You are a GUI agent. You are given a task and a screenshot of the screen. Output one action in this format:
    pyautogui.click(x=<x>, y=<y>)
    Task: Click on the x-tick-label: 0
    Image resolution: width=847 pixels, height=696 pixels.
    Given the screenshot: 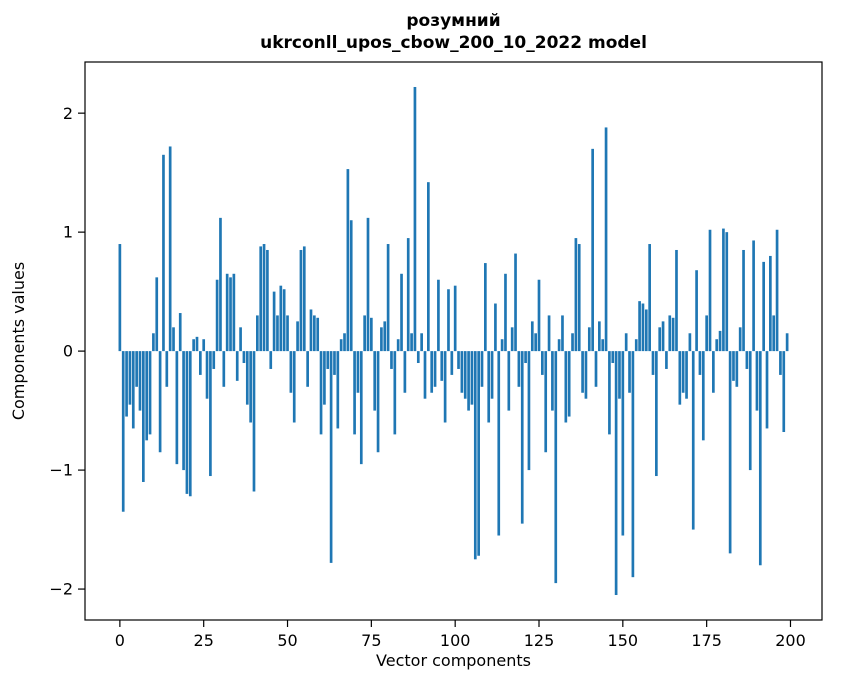 What is the action you would take?
    pyautogui.click(x=120, y=640)
    